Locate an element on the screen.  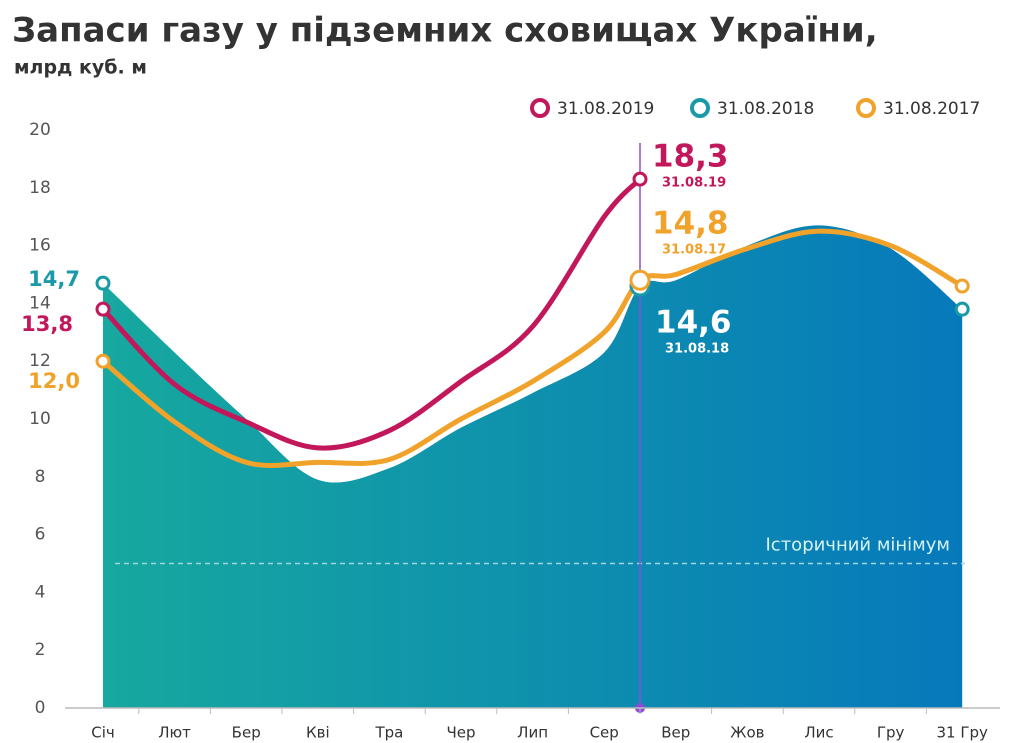
y-tick-label: 16 is located at coordinates (40, 246).